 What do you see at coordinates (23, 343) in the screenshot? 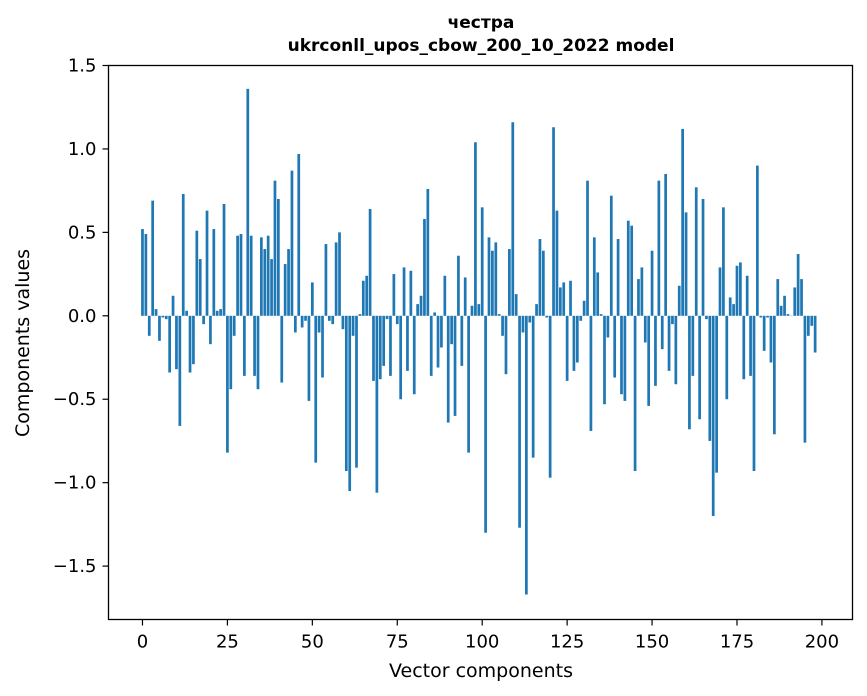
I see `y-axis-label: Components values` at bounding box center [23, 343].